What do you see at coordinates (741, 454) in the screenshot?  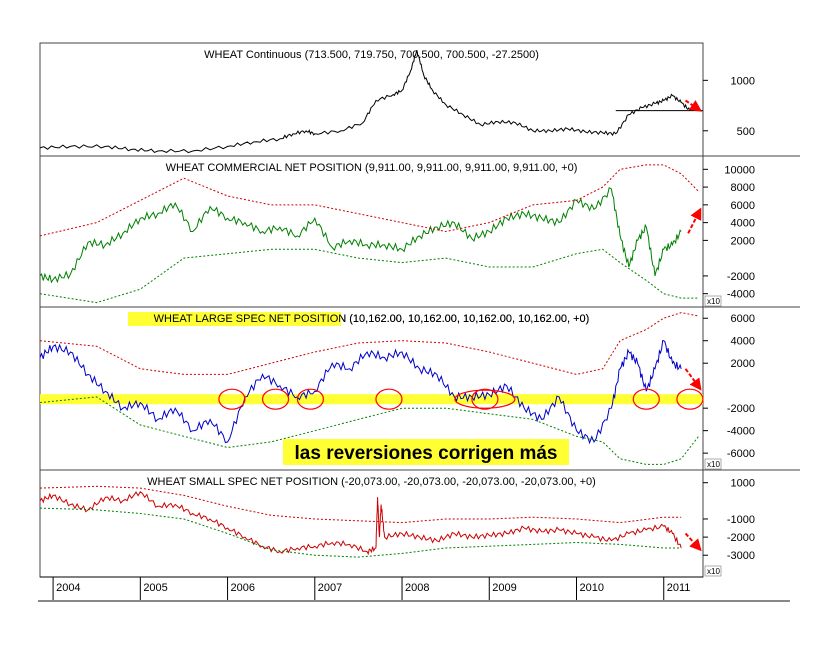 I see `y-tick-label: -6000` at bounding box center [741, 454].